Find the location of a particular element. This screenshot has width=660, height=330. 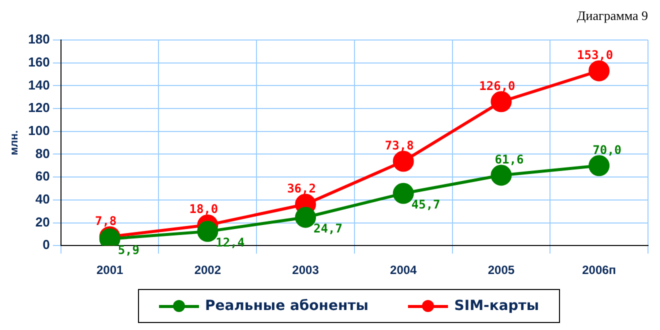

x-tick-label: 2004 is located at coordinates (404, 270).